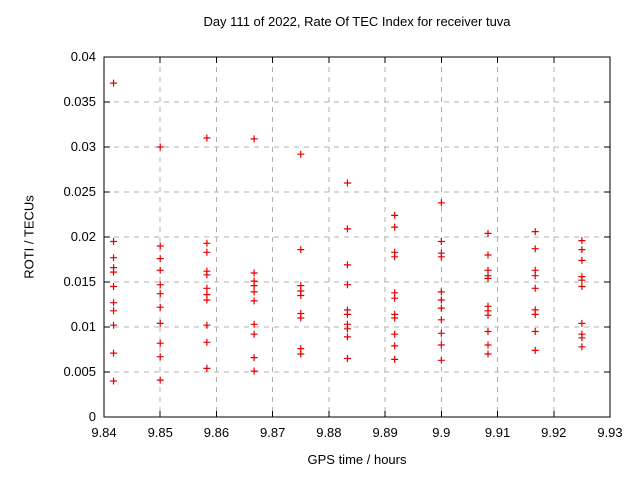 This screenshot has width=640, height=480. What do you see at coordinates (441, 432) in the screenshot?
I see `x-tick-label: 9.9` at bounding box center [441, 432].